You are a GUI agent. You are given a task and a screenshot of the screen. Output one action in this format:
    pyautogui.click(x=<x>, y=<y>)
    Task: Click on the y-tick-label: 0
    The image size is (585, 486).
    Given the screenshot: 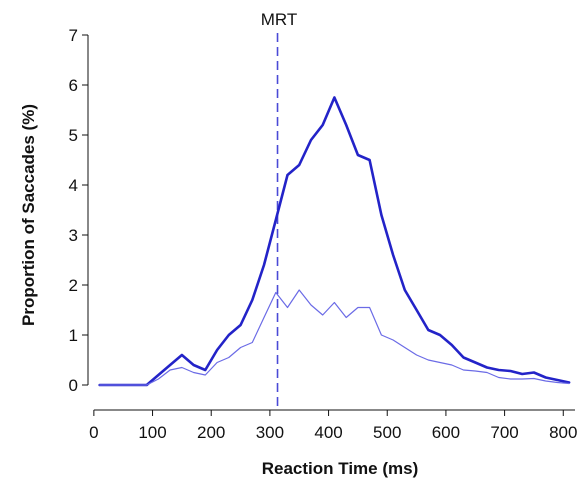 What is the action you would take?
    pyautogui.click(x=73, y=385)
    